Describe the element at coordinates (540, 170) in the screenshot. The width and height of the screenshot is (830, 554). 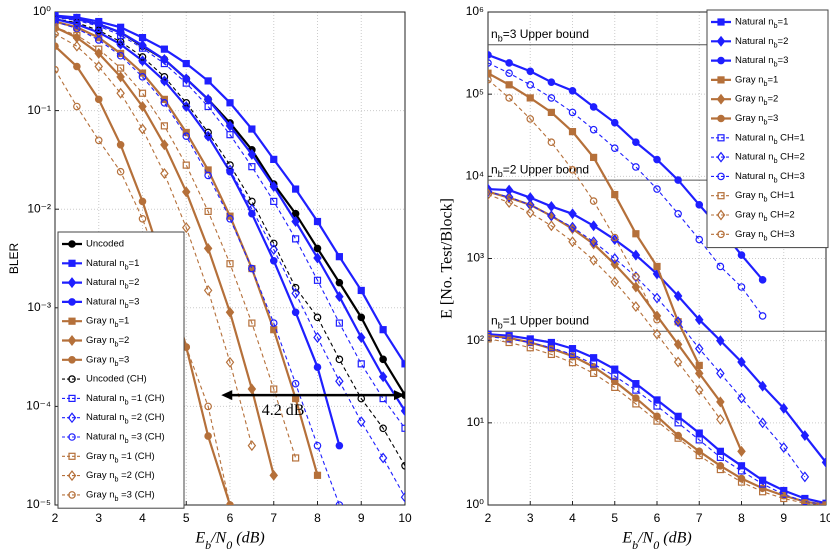
I see `upper-bound-label: nb=2 Upper bound` at that location.